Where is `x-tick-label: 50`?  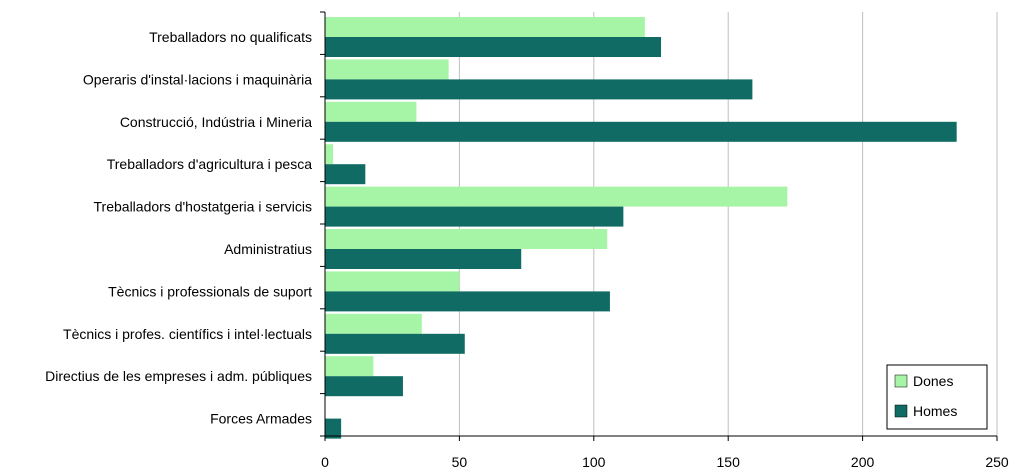
x-tick-label: 50 is located at coordinates (460, 462).